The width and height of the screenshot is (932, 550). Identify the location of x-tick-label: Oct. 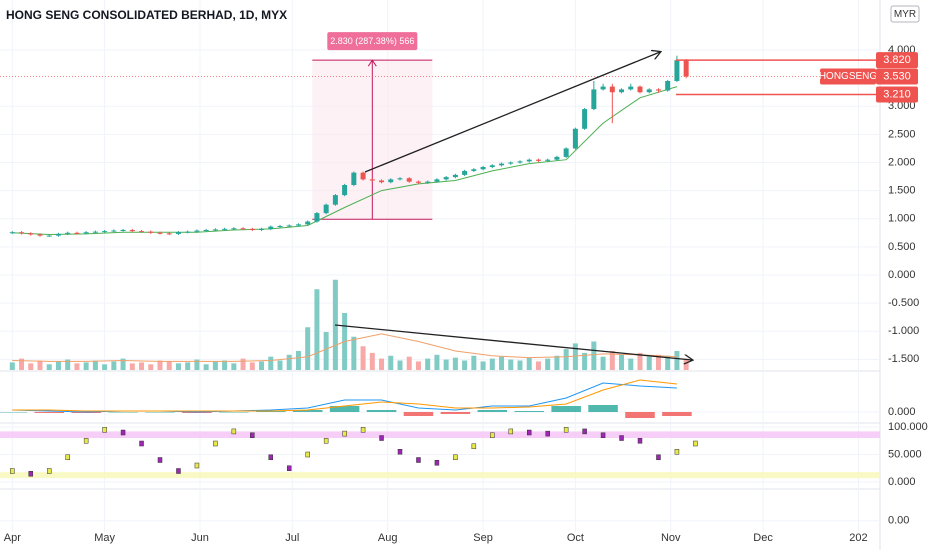
(575, 538).